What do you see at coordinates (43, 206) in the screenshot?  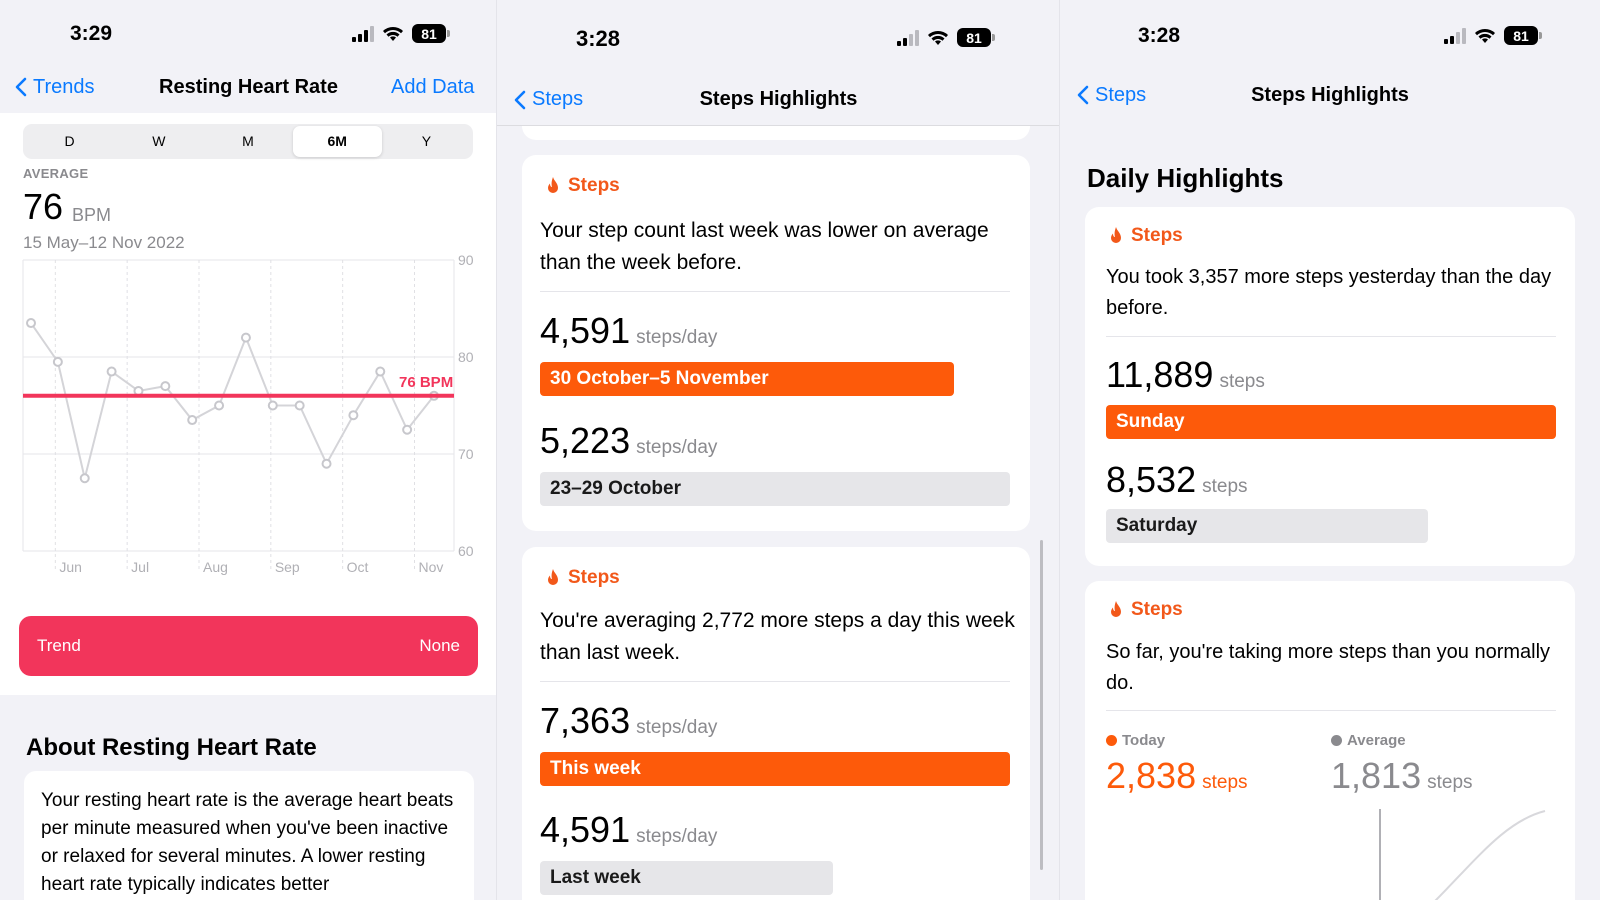 I see `average-value: 76` at bounding box center [43, 206].